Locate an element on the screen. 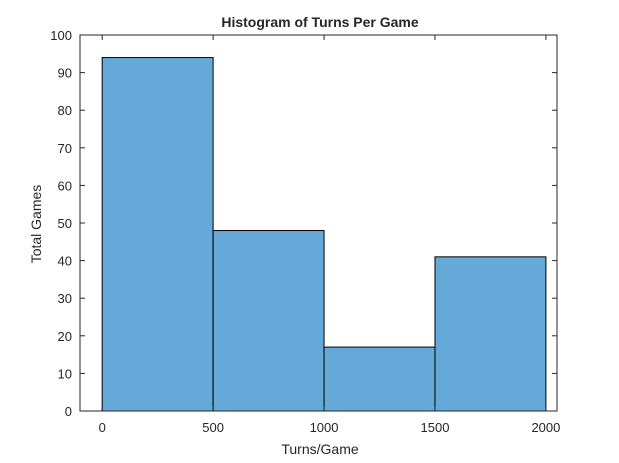 This screenshot has height=463, width=619. y-tick-label: 70 is located at coordinates (65, 148).